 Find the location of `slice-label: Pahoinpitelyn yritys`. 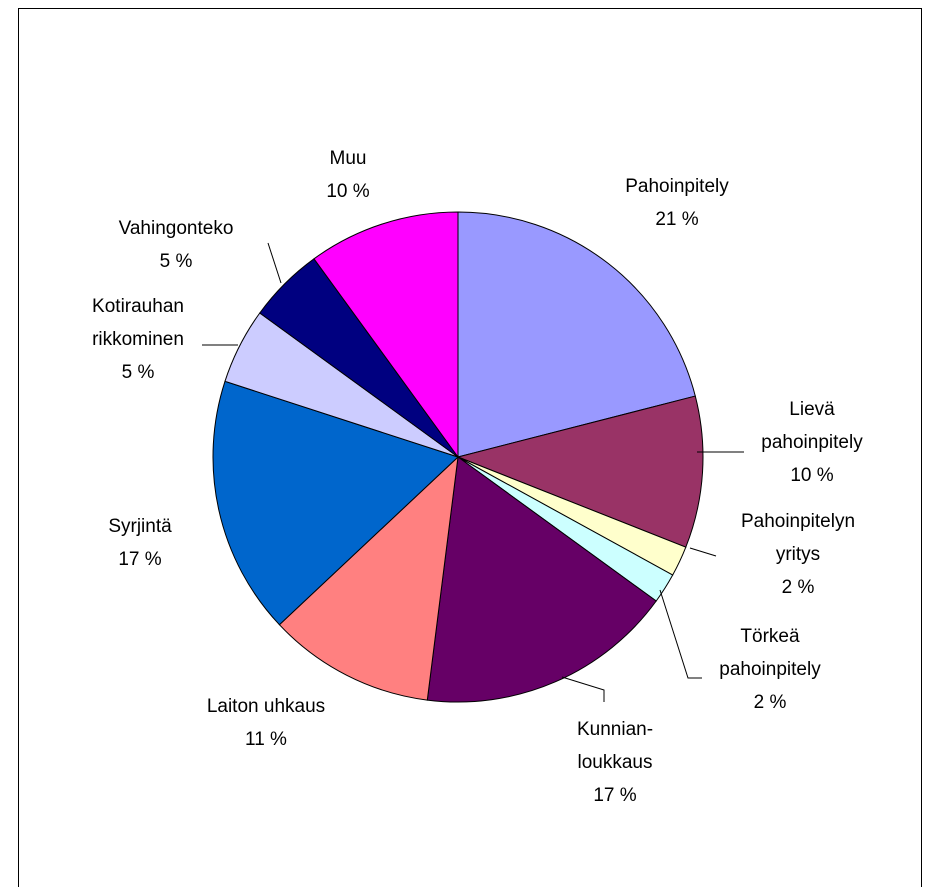

slice-label: Pahoinpitelyn yritys is located at coordinates (798, 538).